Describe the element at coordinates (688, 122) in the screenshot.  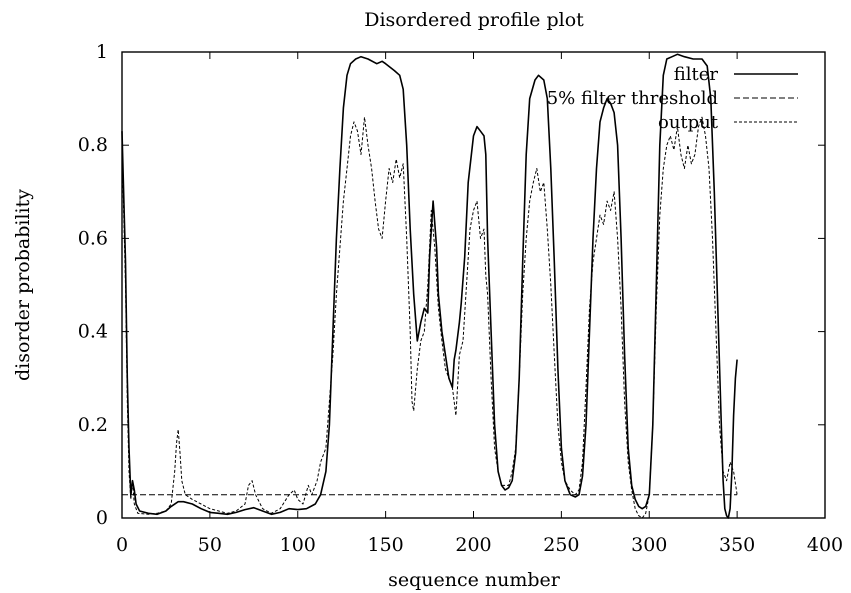
I see `legend-label: output` at that location.